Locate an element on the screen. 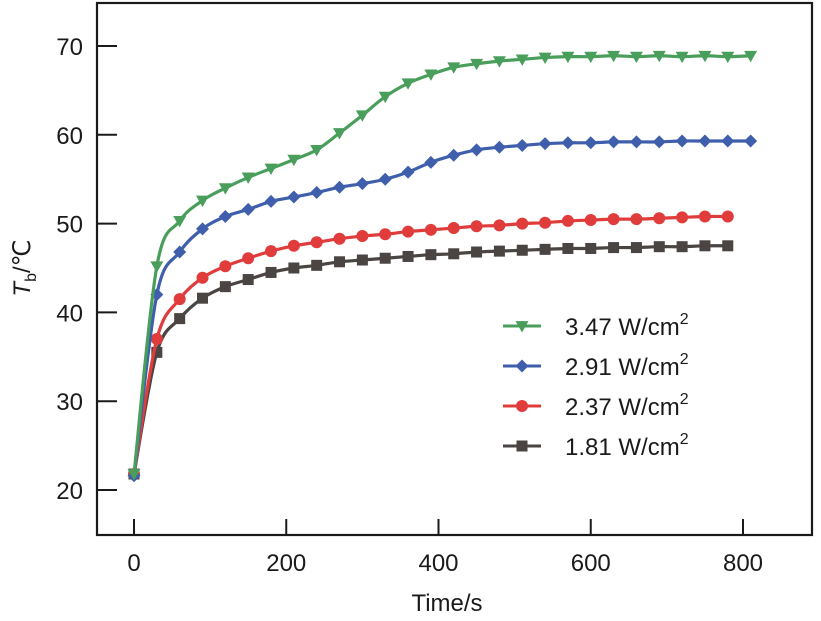 The image size is (821, 621). x-tick-label: 400 is located at coordinates (438, 563).